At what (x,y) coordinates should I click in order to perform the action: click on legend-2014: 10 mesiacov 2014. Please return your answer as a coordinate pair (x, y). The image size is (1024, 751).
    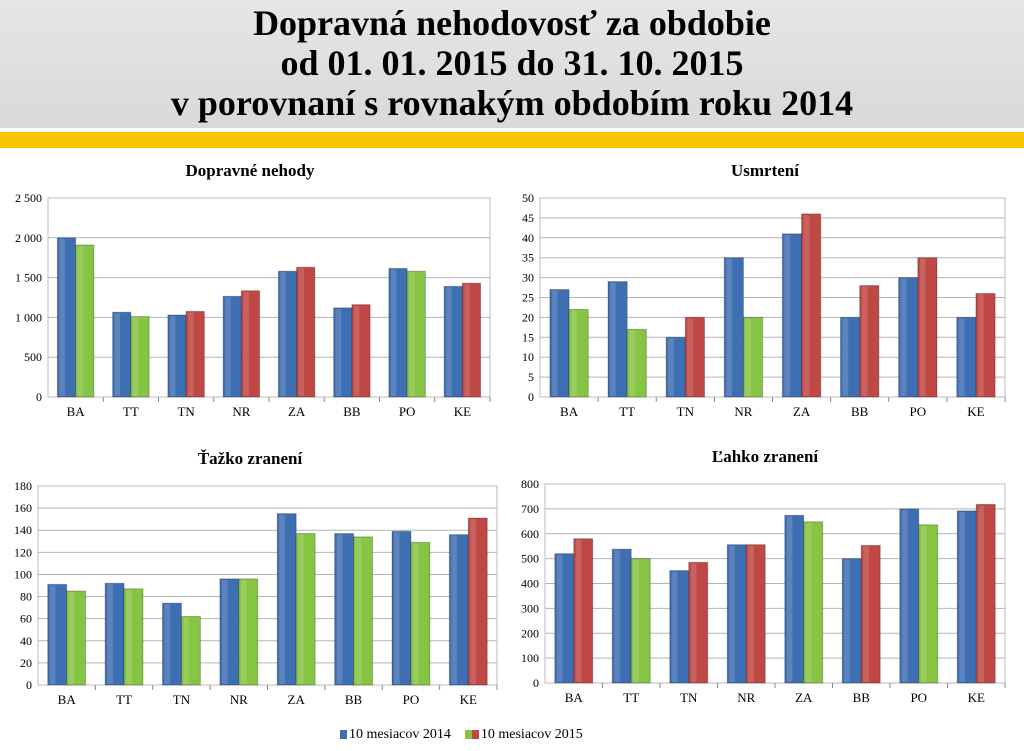
    Looking at the image, I should click on (395, 735).